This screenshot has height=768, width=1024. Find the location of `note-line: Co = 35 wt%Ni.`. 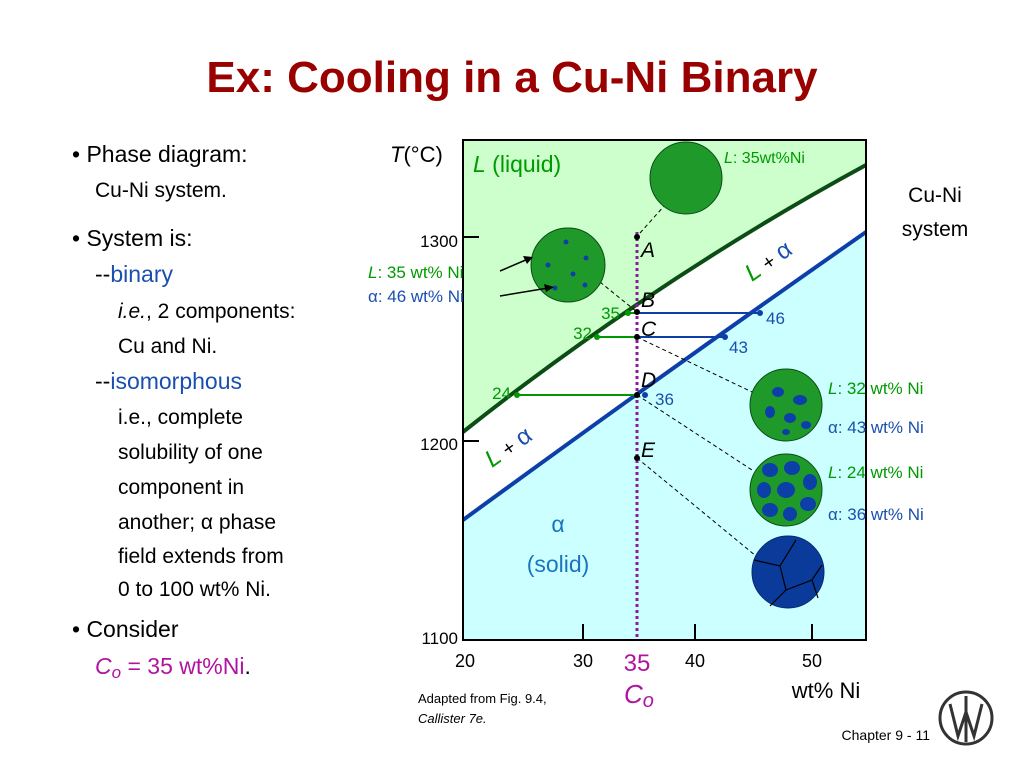

note-line: Co = 35 wt%Ni. is located at coordinates (173, 667).